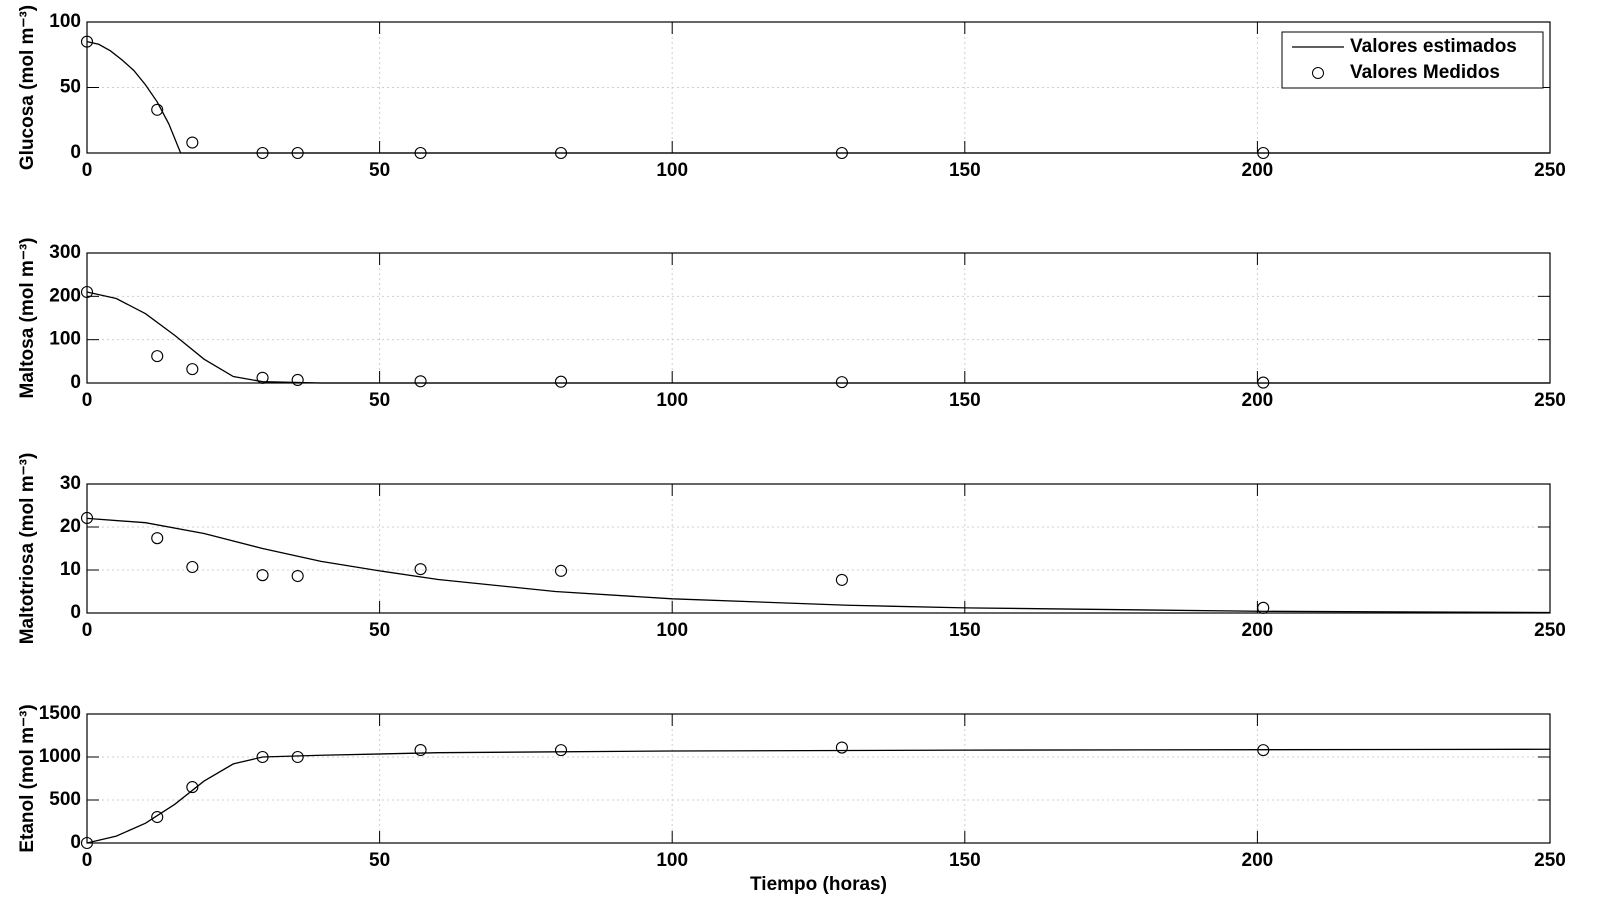 Image resolution: width=1599 pixels, height=916 pixels. Describe the element at coordinates (818, 884) in the screenshot. I see `x-axis-label: Tiempo (horas)` at that location.